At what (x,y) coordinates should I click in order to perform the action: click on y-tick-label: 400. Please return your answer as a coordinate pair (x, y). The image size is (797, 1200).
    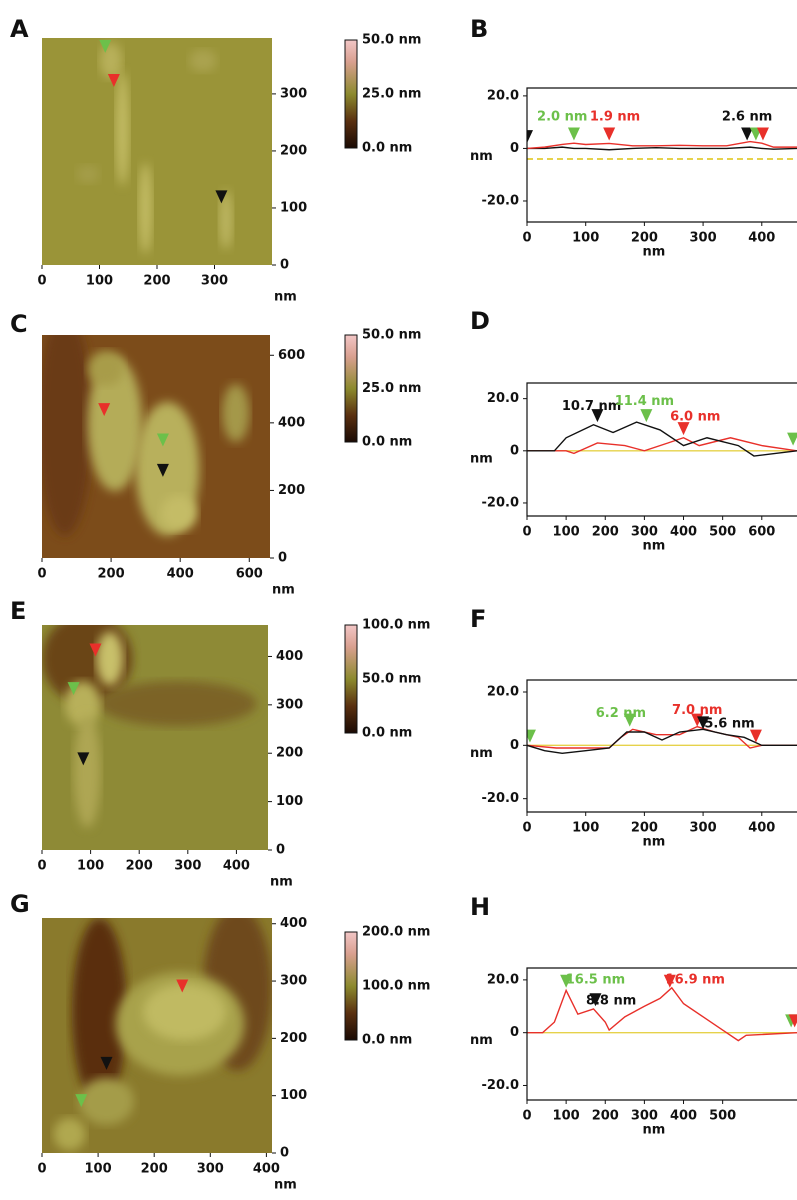
    Looking at the image, I should click on (291, 422).